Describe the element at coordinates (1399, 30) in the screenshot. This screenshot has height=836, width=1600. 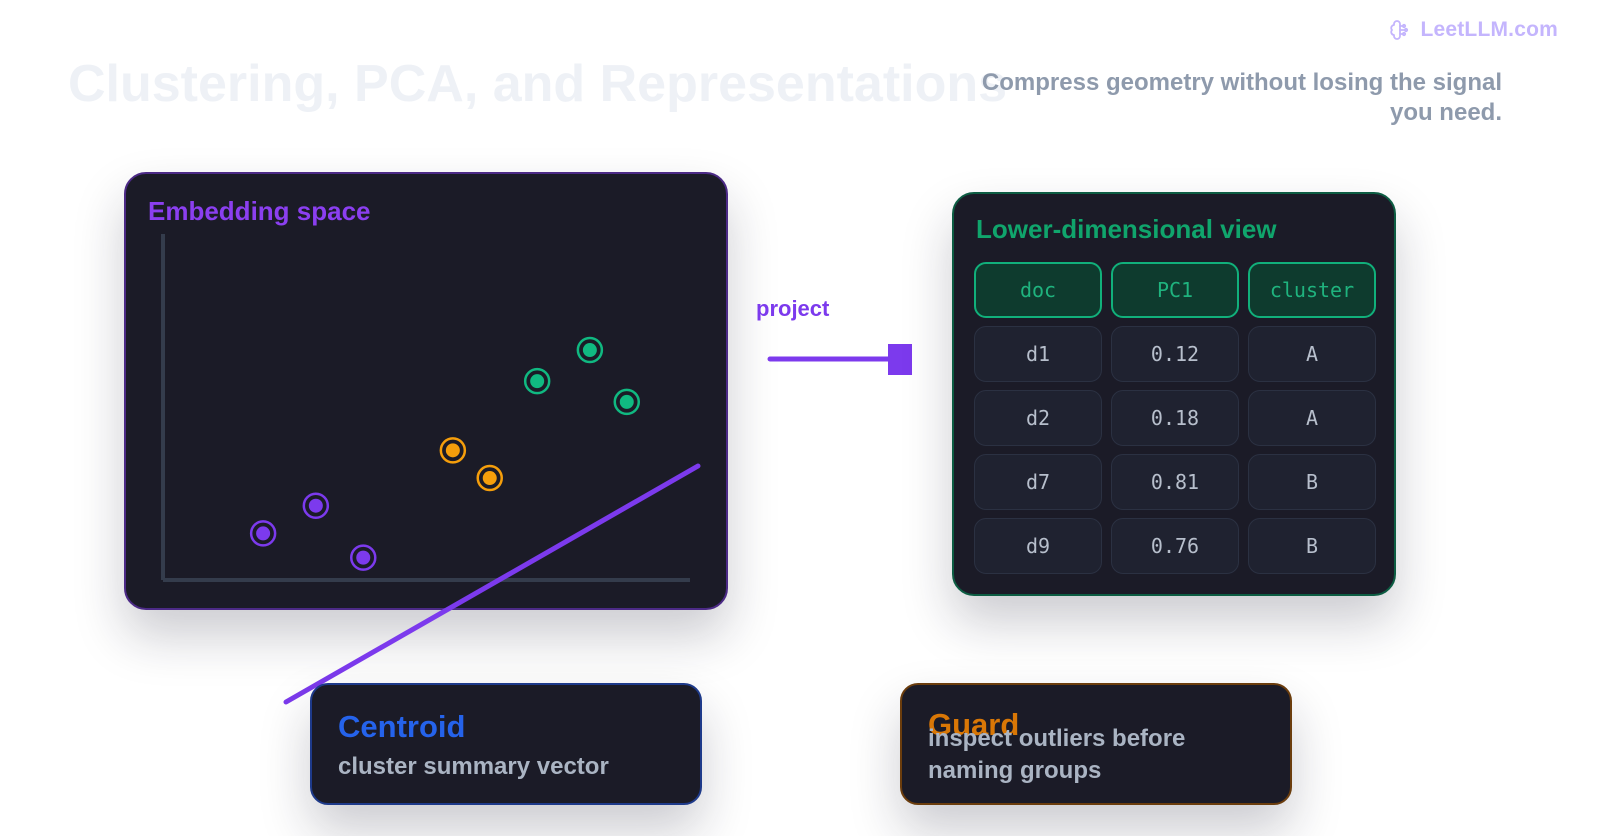
I see `brain-icon` at that location.